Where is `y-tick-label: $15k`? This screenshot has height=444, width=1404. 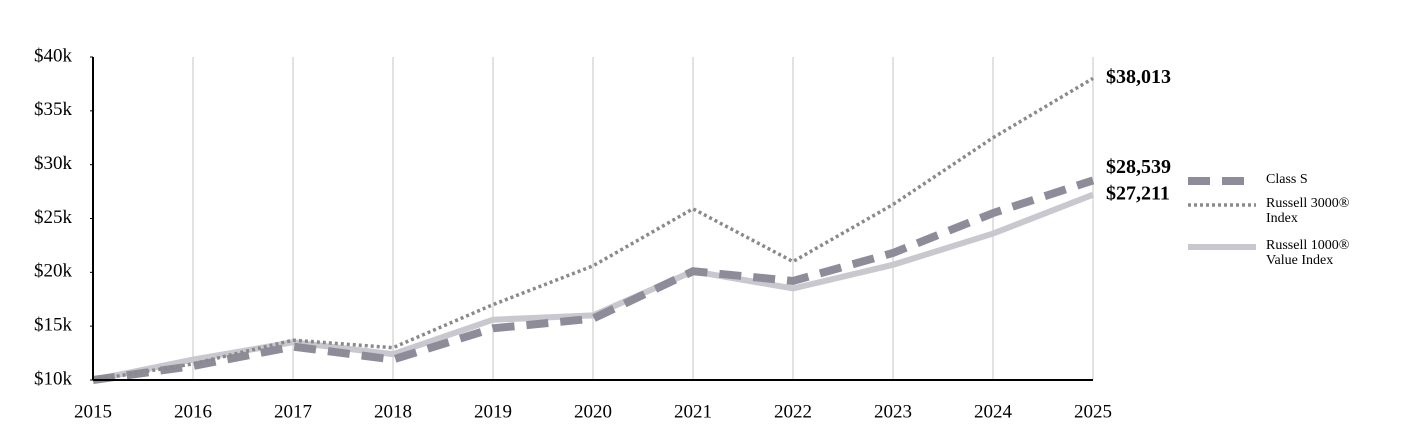 y-tick-label: $15k is located at coordinates (53, 325).